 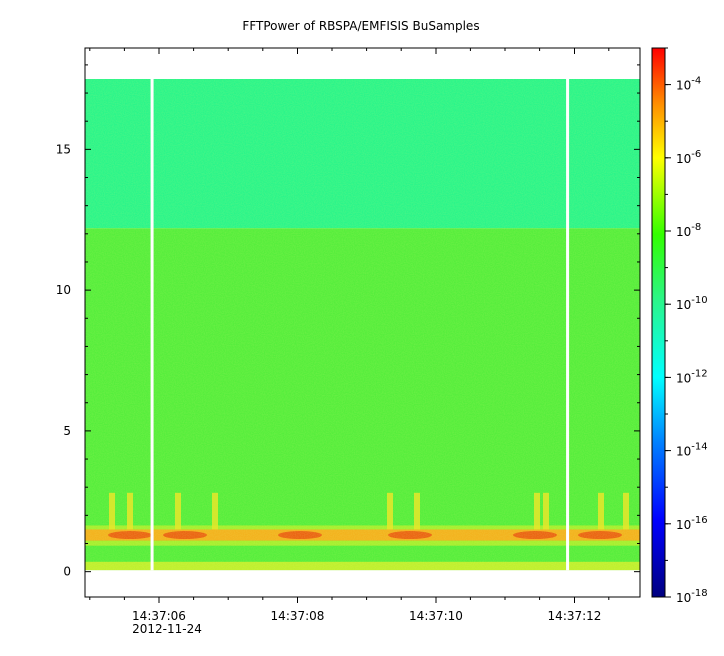 I want to click on colorbar-tick-label-5: 10⁻¹⁴, so click(x=692, y=450).